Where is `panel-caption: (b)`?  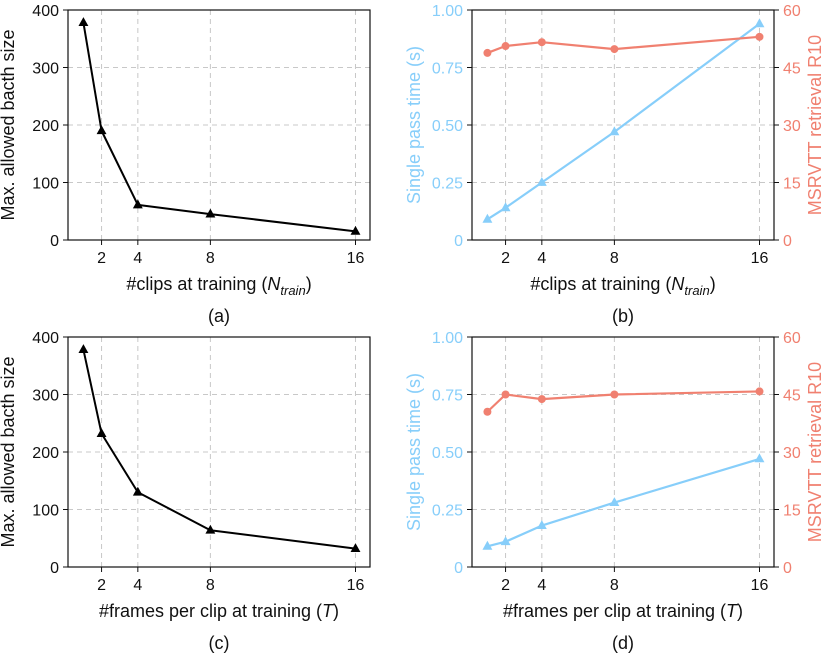 panel-caption: (b) is located at coordinates (623, 316).